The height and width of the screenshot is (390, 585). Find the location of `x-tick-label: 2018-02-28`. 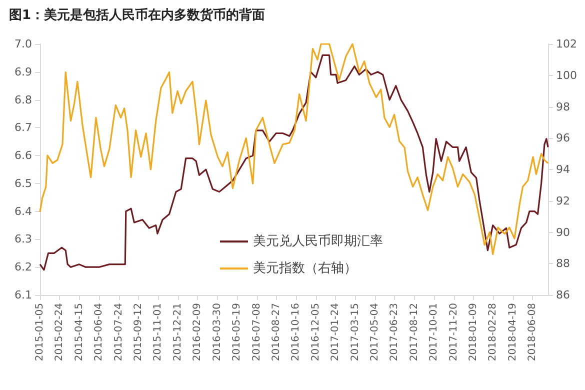

x-tick-label: 2018-02-28 is located at coordinates (493, 332).